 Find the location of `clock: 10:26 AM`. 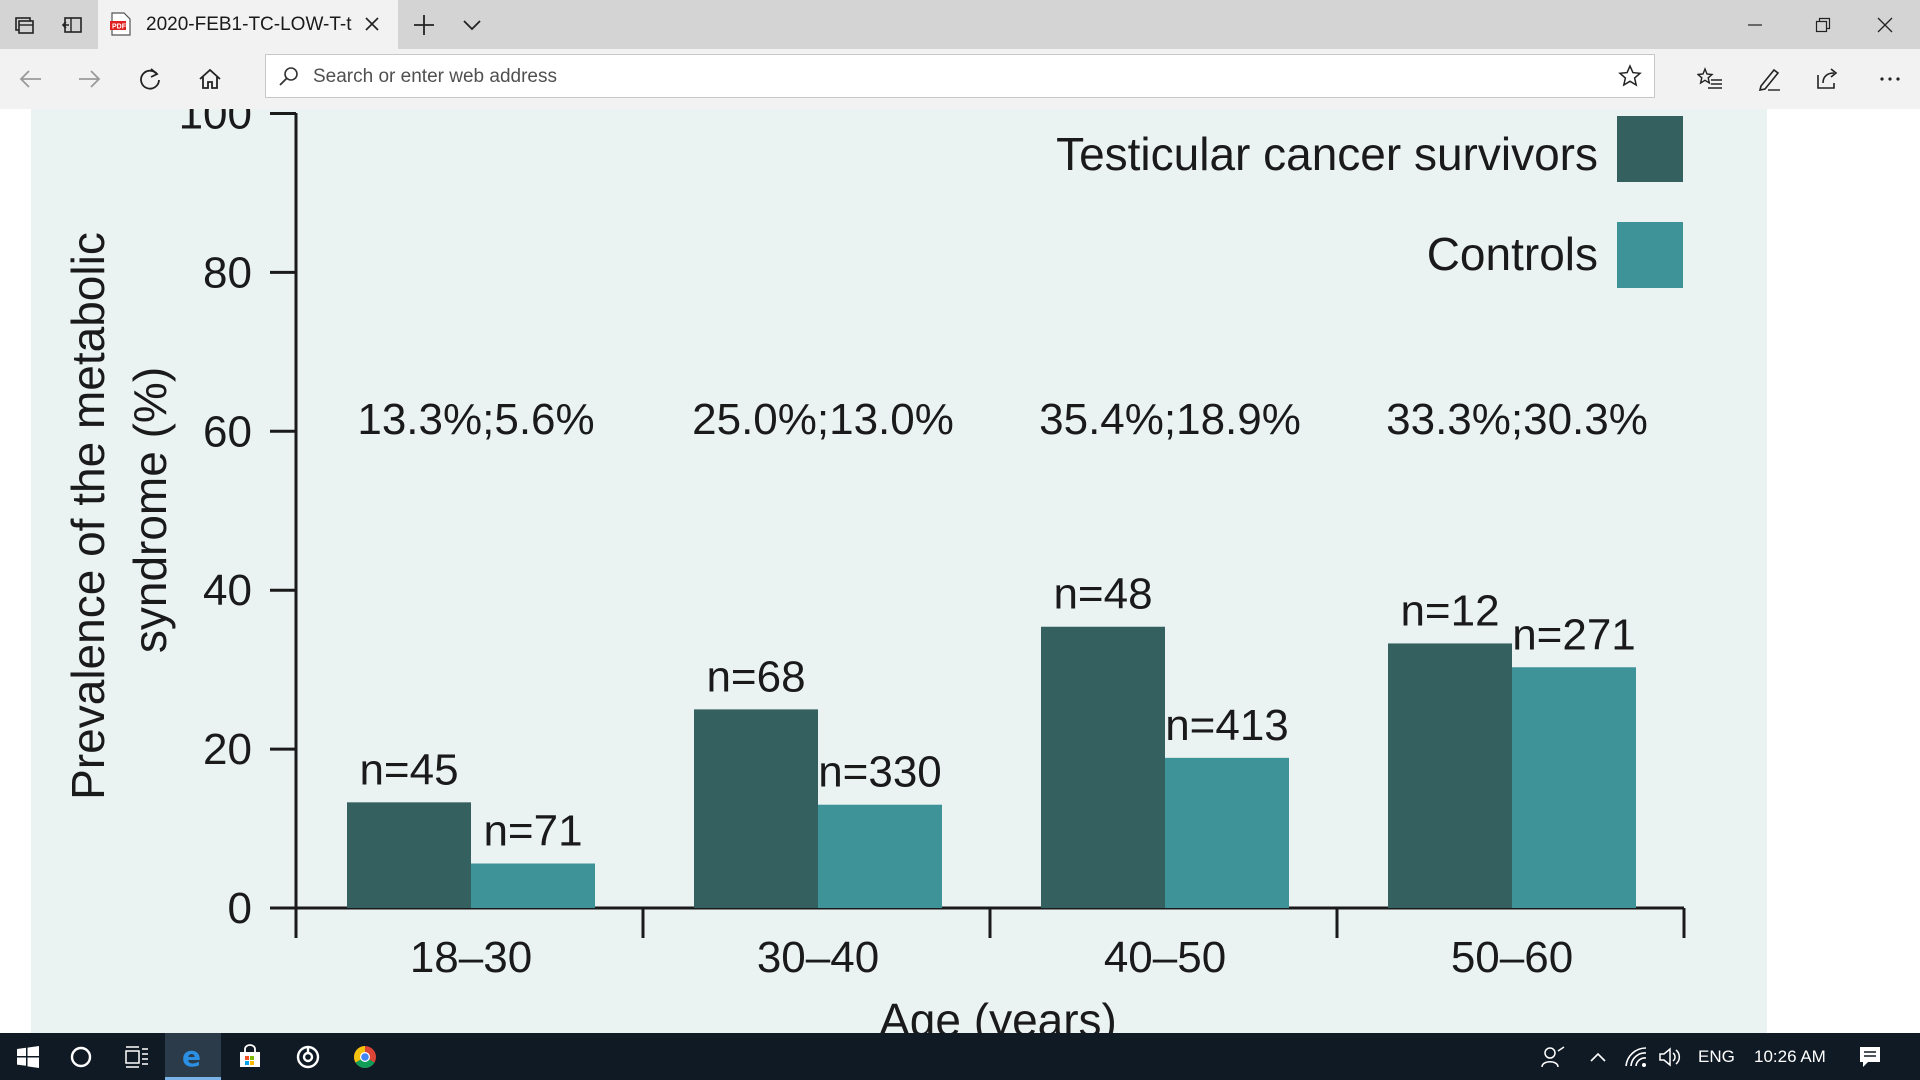

clock: 10:26 AM is located at coordinates (1790, 1056).